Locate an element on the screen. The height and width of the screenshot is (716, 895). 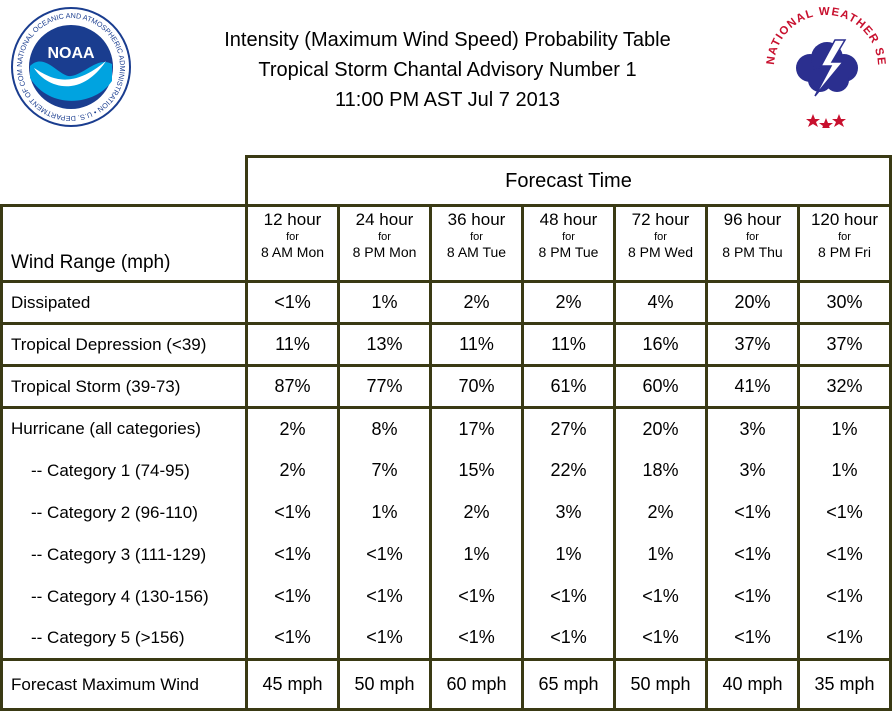
column-header-hours: 12 hour is located at coordinates (292, 219).